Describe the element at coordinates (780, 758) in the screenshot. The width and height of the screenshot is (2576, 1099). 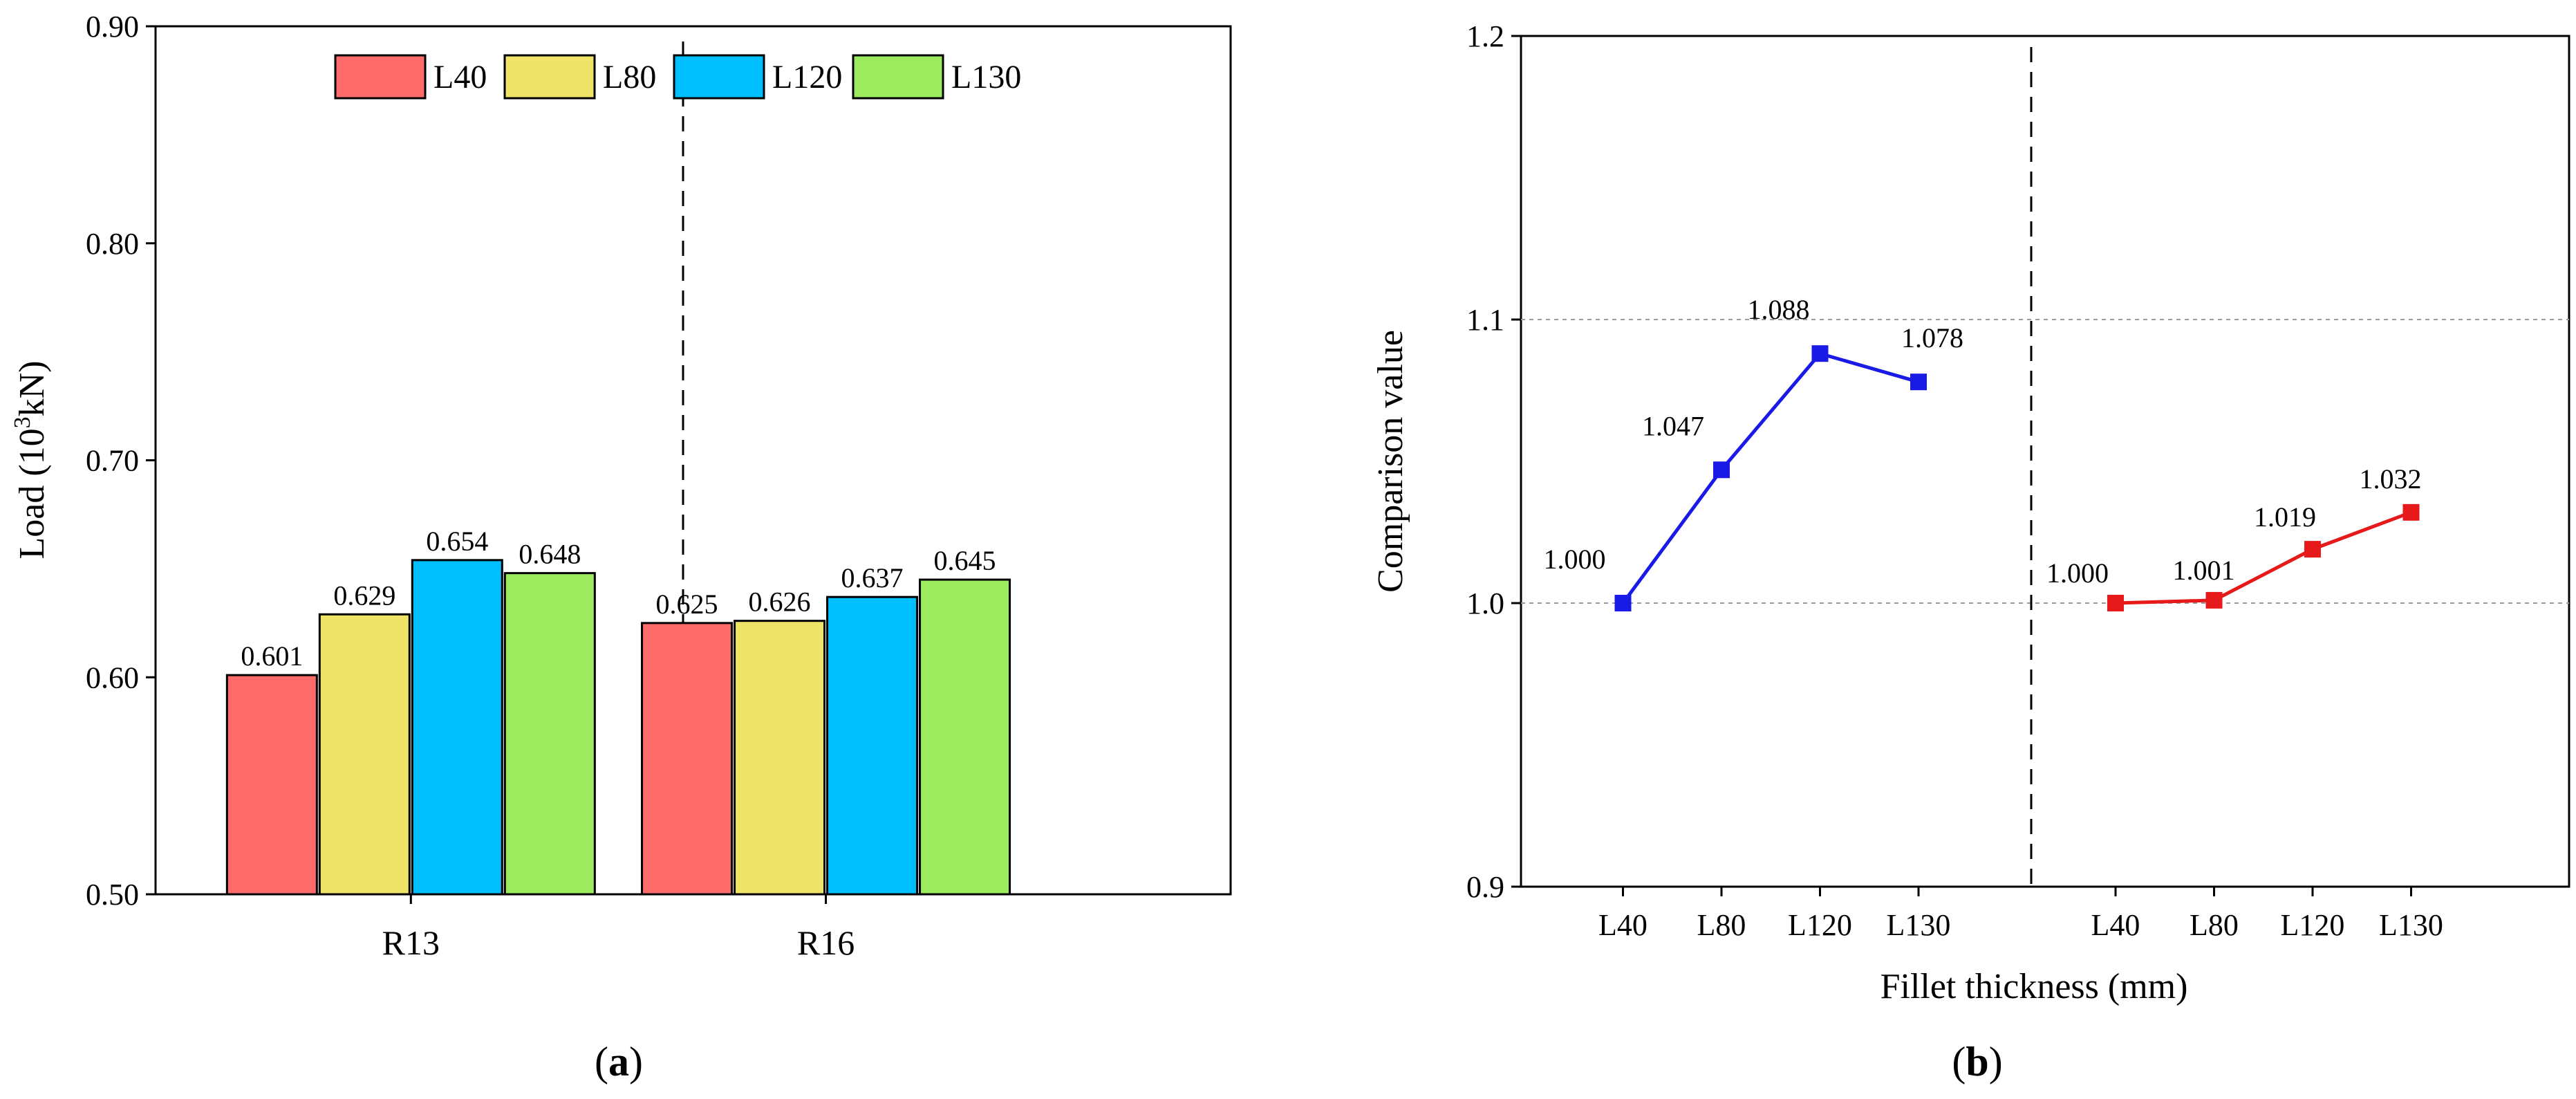
I see `bar-l80-r16` at that location.